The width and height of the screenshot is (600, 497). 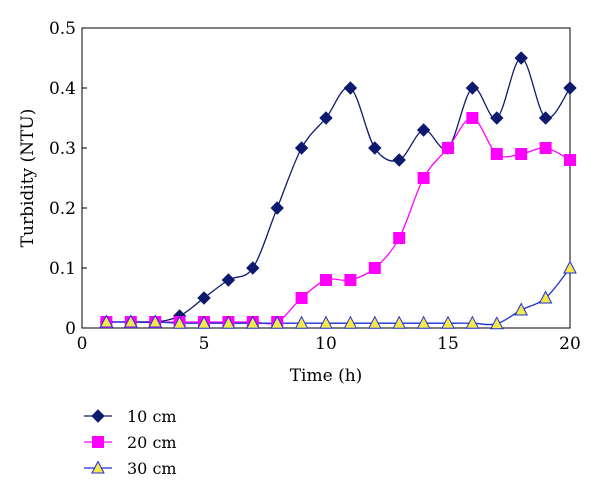 I want to click on y-axis-label: Turbidity (NTU), so click(x=28, y=178).